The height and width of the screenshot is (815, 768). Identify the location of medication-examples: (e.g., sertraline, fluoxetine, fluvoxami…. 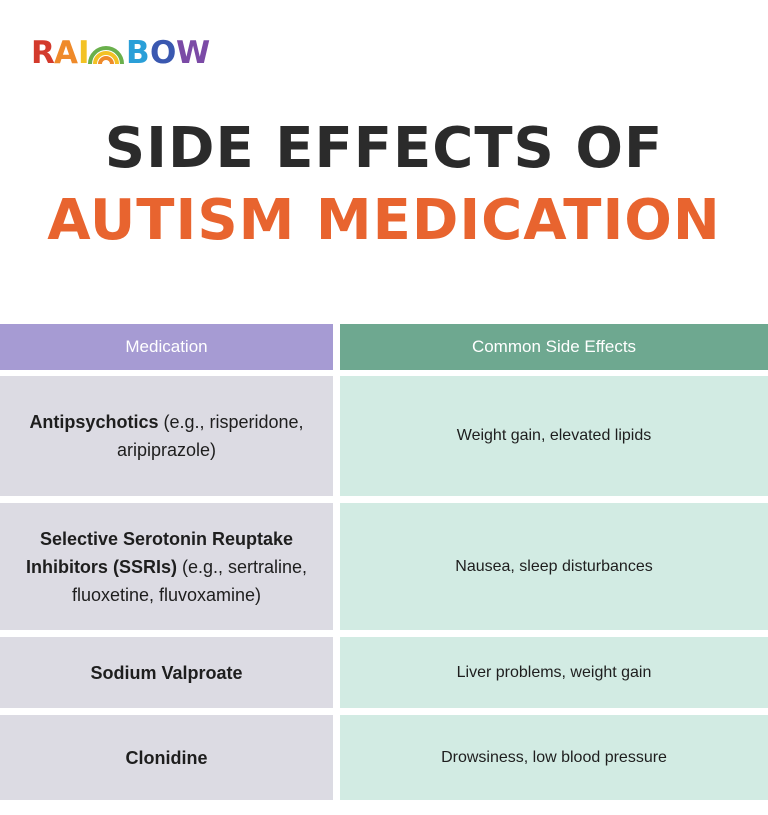
(189, 580).